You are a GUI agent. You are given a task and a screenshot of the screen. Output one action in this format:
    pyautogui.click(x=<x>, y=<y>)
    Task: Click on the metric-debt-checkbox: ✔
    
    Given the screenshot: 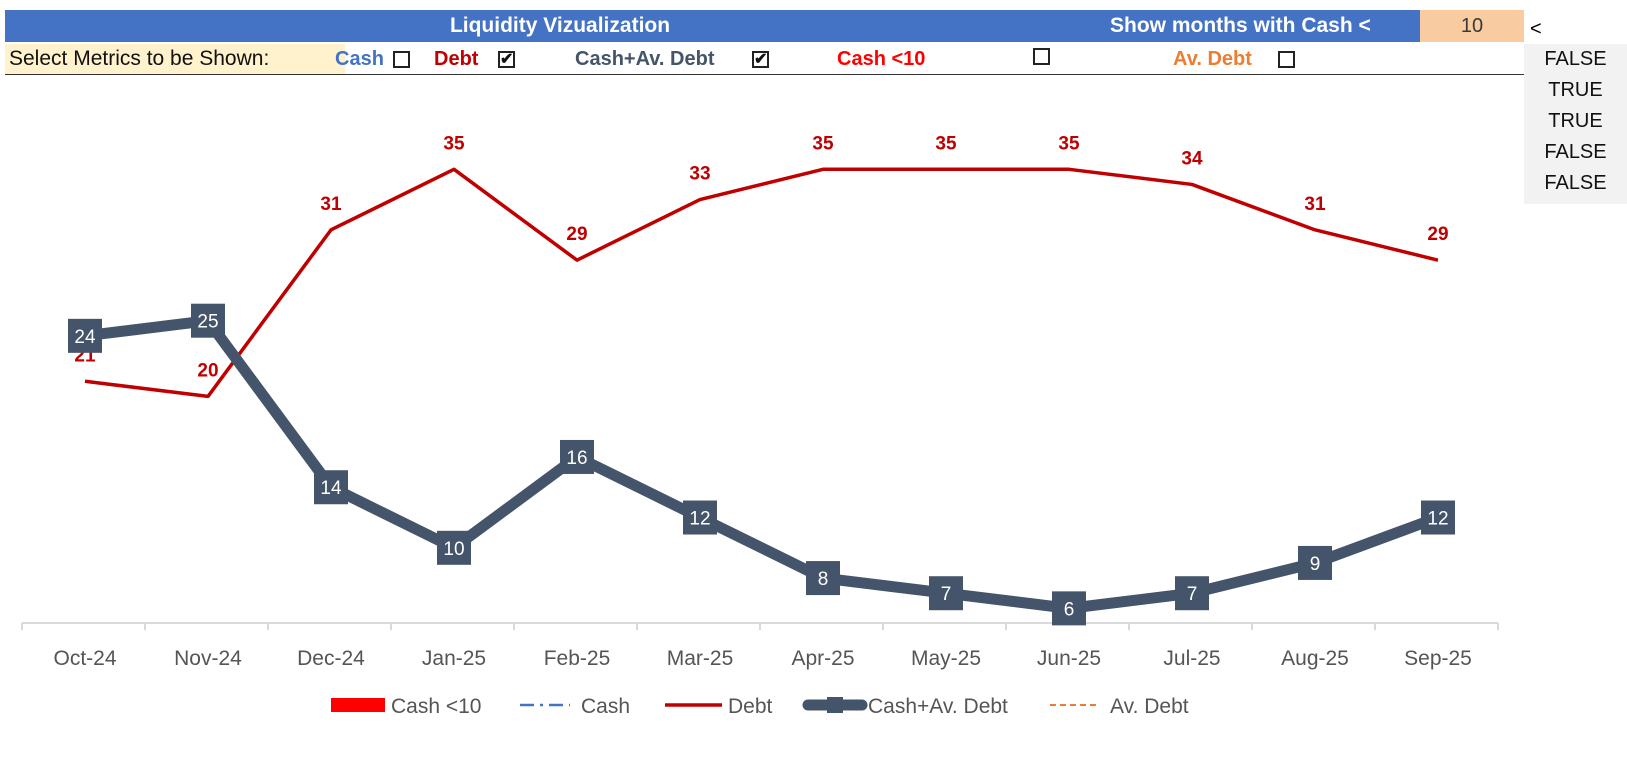 What is the action you would take?
    pyautogui.click(x=506, y=59)
    